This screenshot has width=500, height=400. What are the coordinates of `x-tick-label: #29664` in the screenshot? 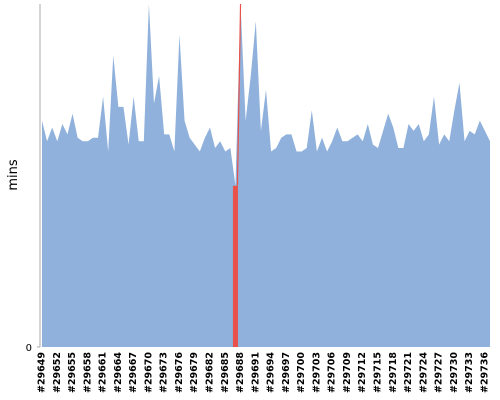 It's located at (118, 372).